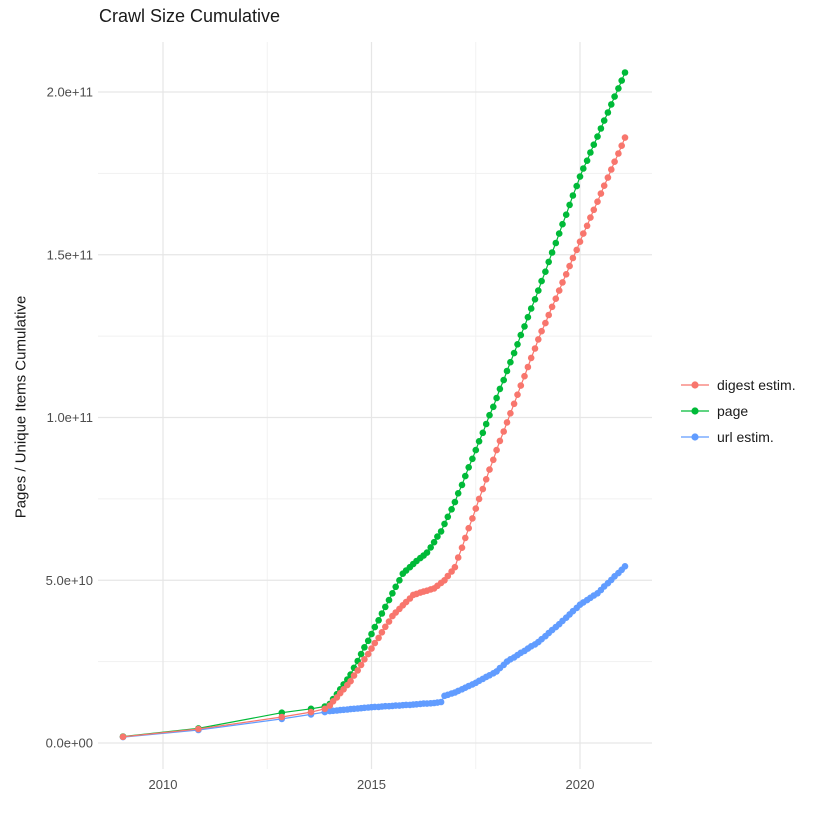 The height and width of the screenshot is (827, 826). Describe the element at coordinates (69, 580) in the screenshot. I see `y-tick-label: 5.0e+10` at that location.